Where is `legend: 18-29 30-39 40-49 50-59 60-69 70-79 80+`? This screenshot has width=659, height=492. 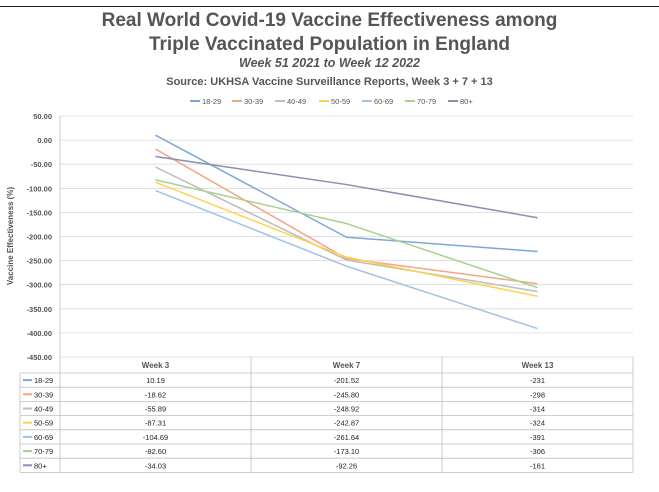 legend: 18-29 30-39 40-49 50-59 60-69 70-79 80+ is located at coordinates (331, 101).